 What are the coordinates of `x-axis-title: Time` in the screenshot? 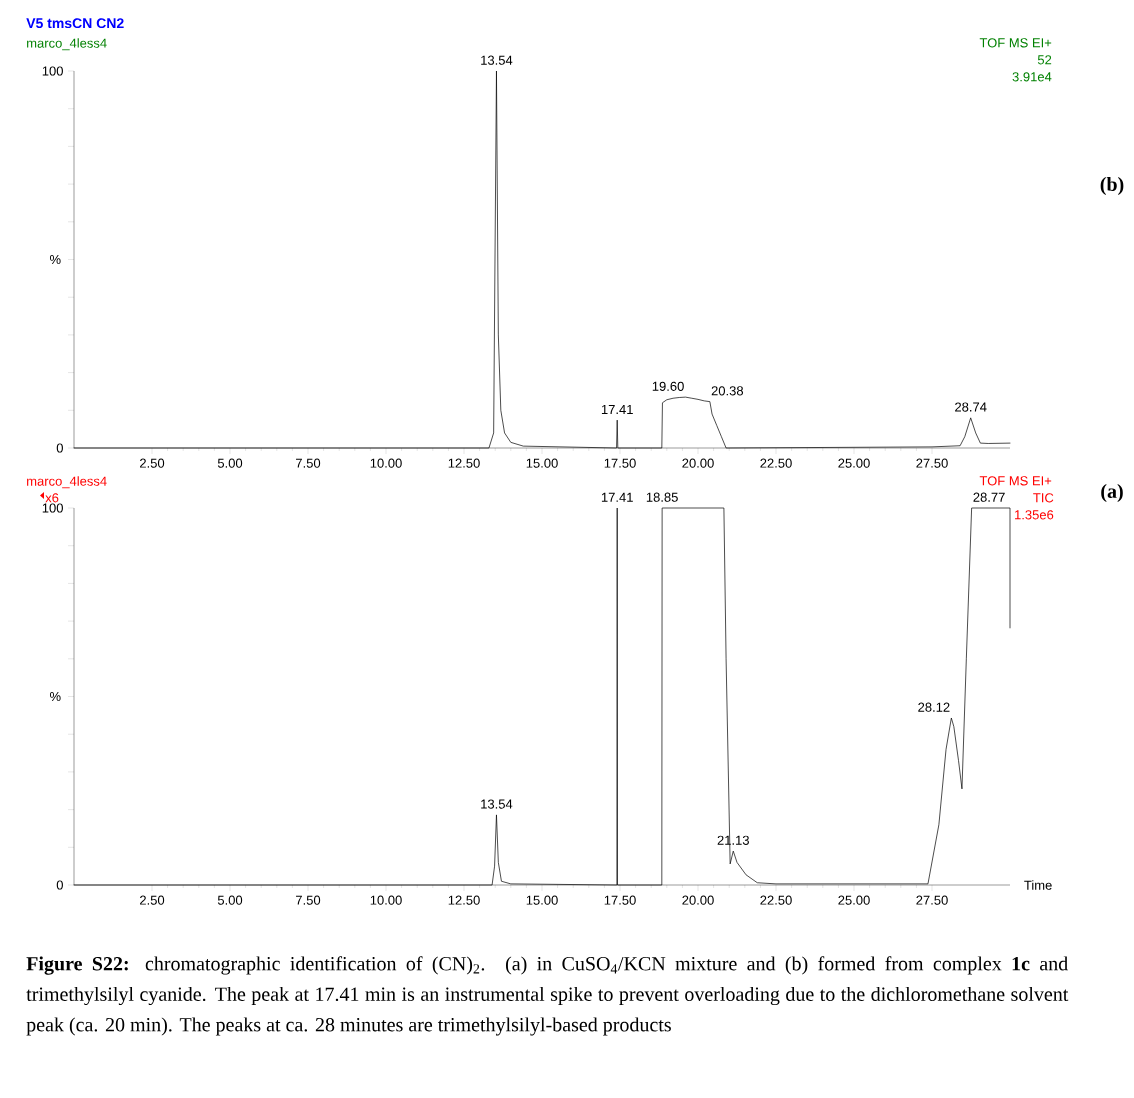 It's located at (1038, 885).